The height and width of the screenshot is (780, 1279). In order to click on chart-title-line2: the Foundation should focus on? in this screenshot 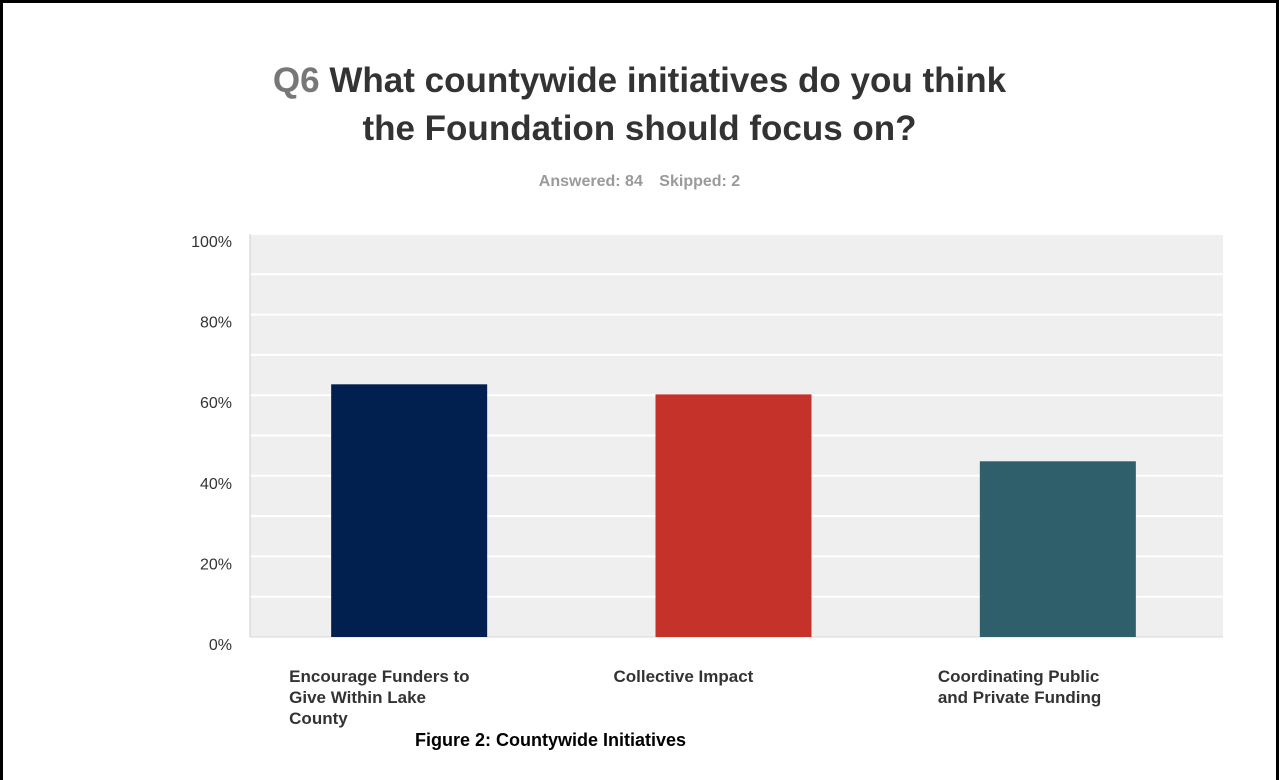, I will do `click(639, 128)`.